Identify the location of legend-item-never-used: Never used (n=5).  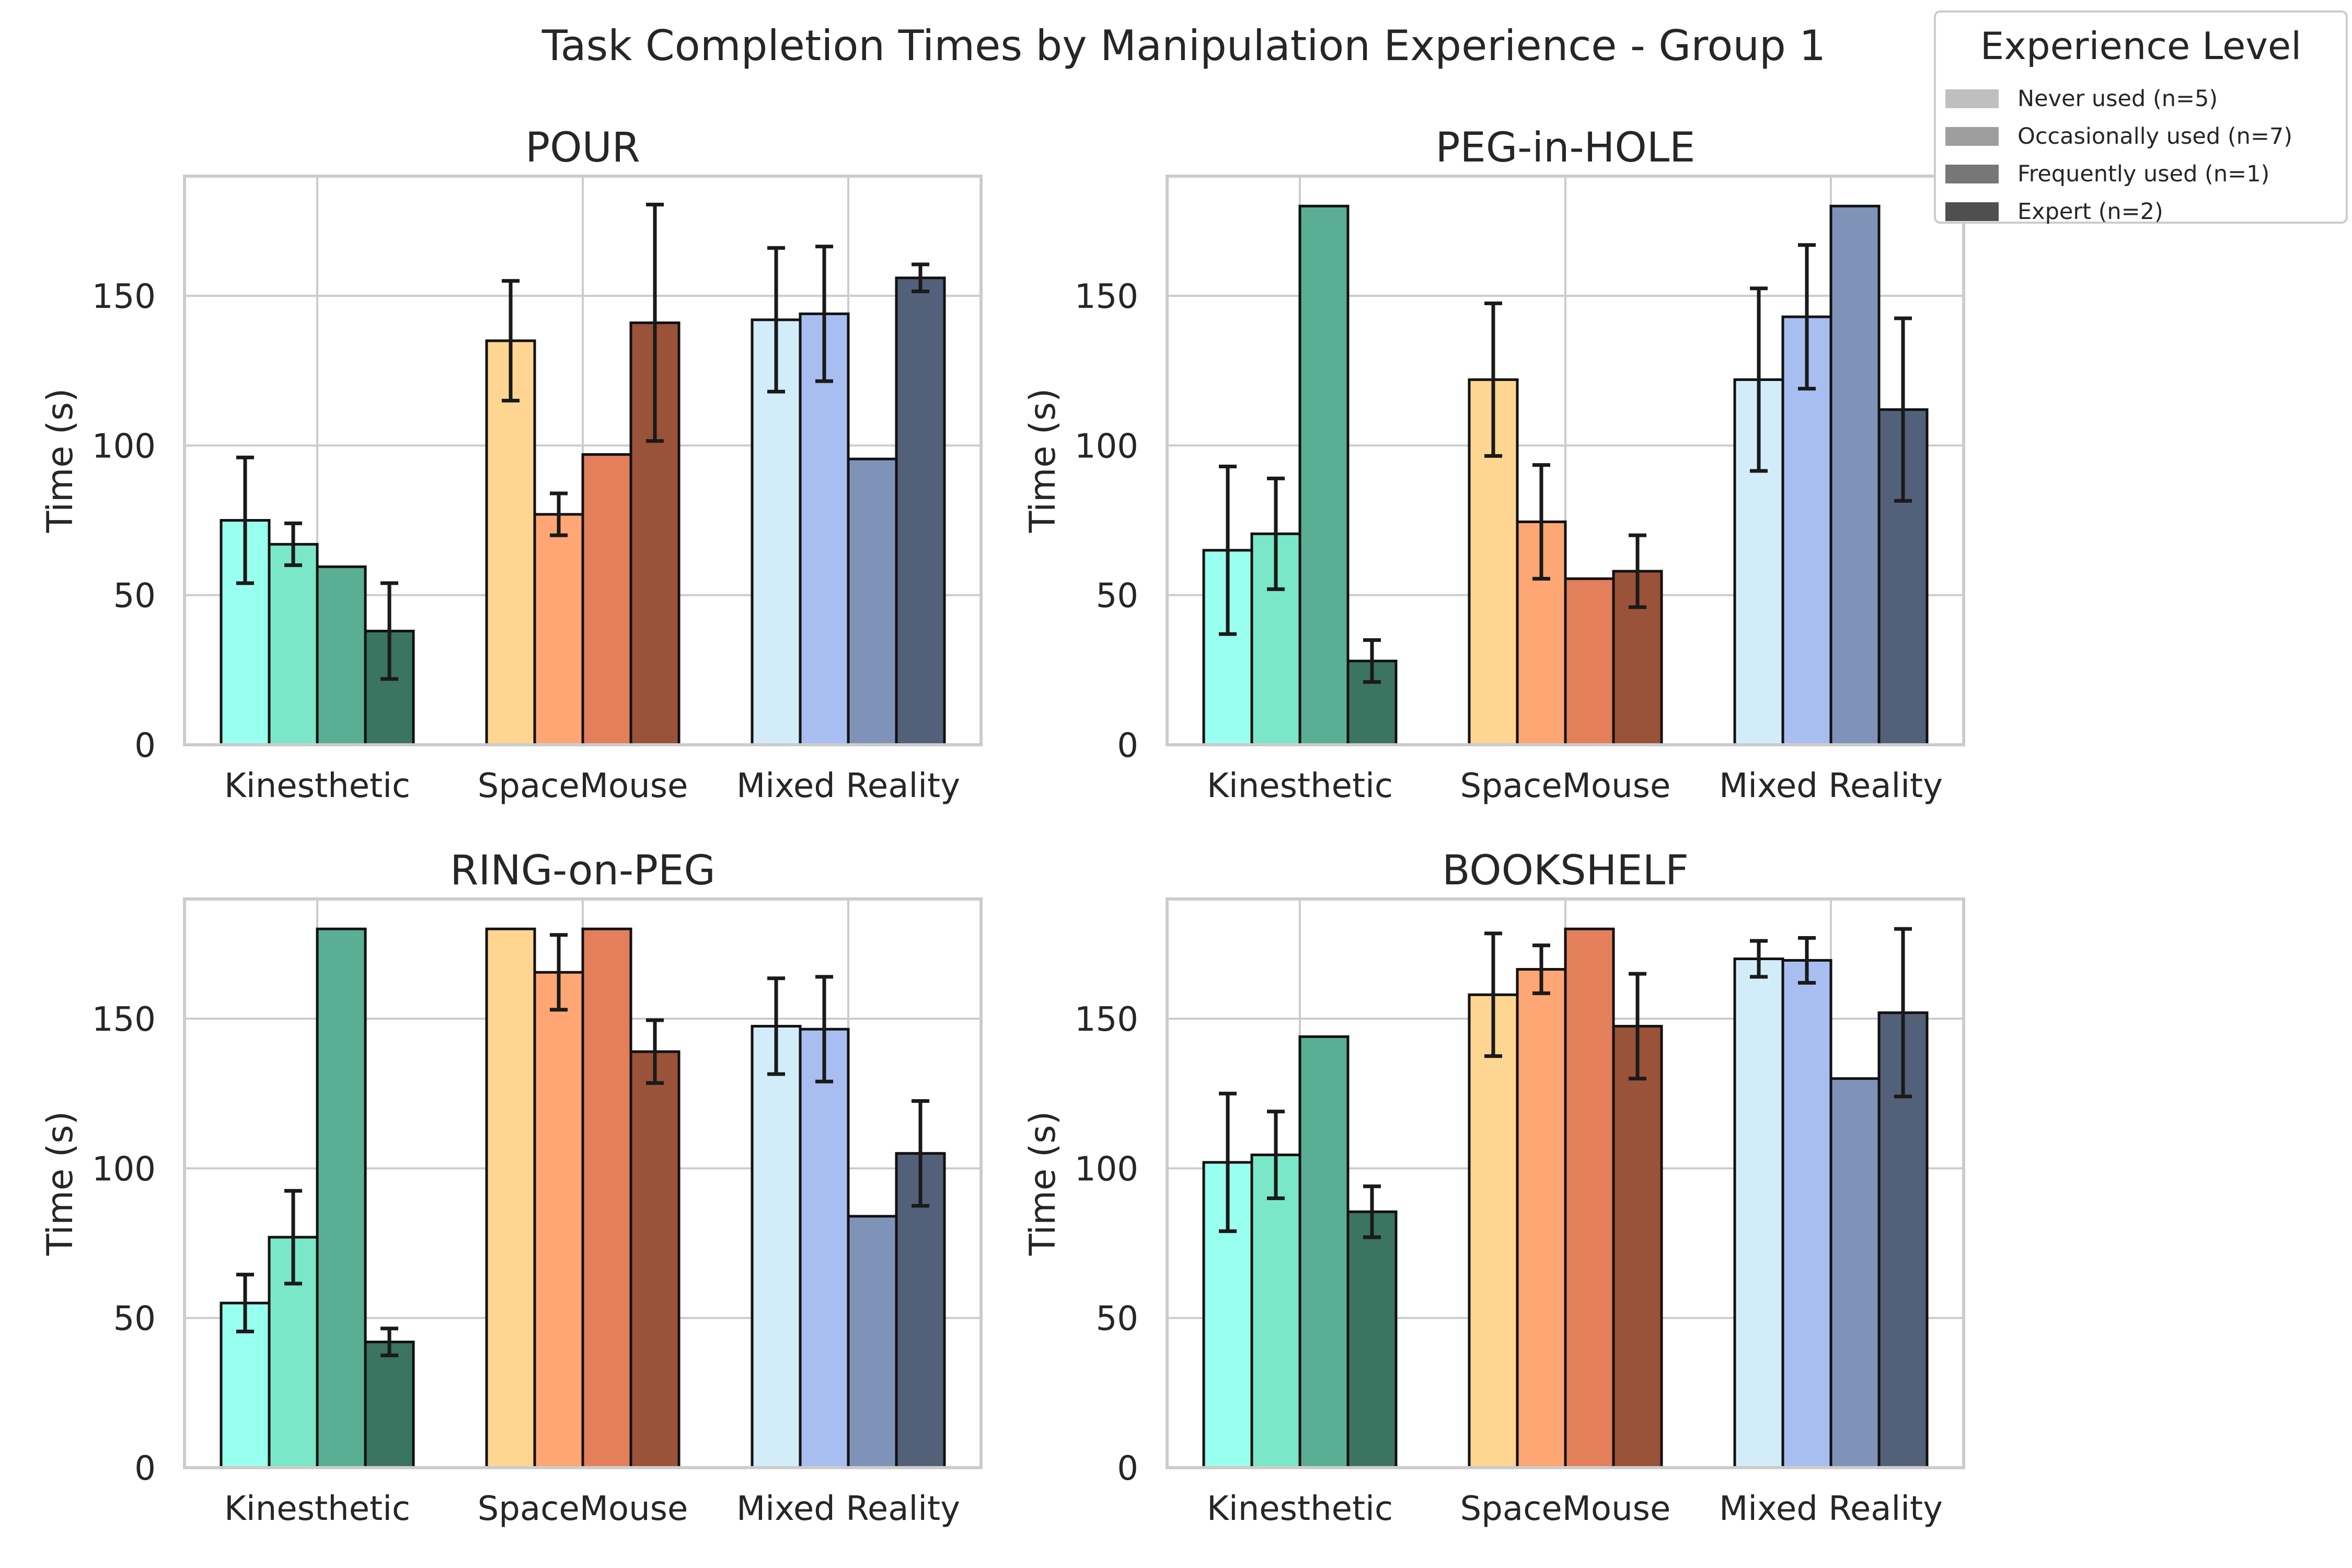
(2081, 98).